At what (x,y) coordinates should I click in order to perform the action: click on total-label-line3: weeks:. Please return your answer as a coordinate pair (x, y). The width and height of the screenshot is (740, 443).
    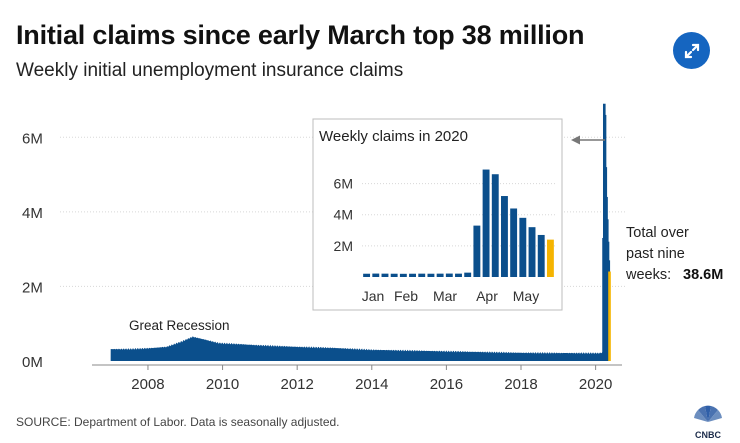
    Looking at the image, I should click on (648, 275).